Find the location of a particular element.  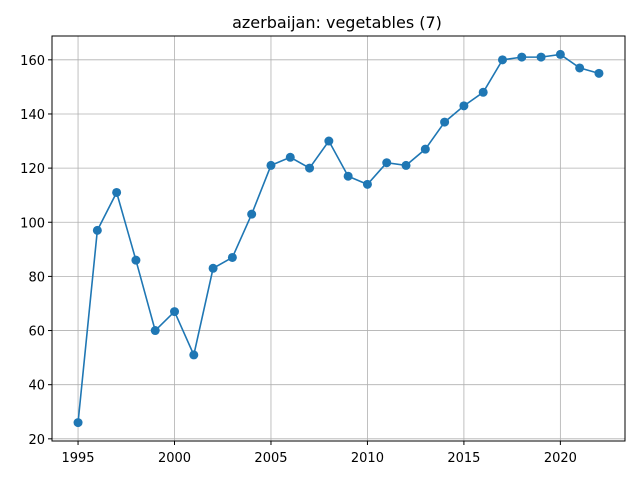

data-point-2005 is located at coordinates (271, 165).